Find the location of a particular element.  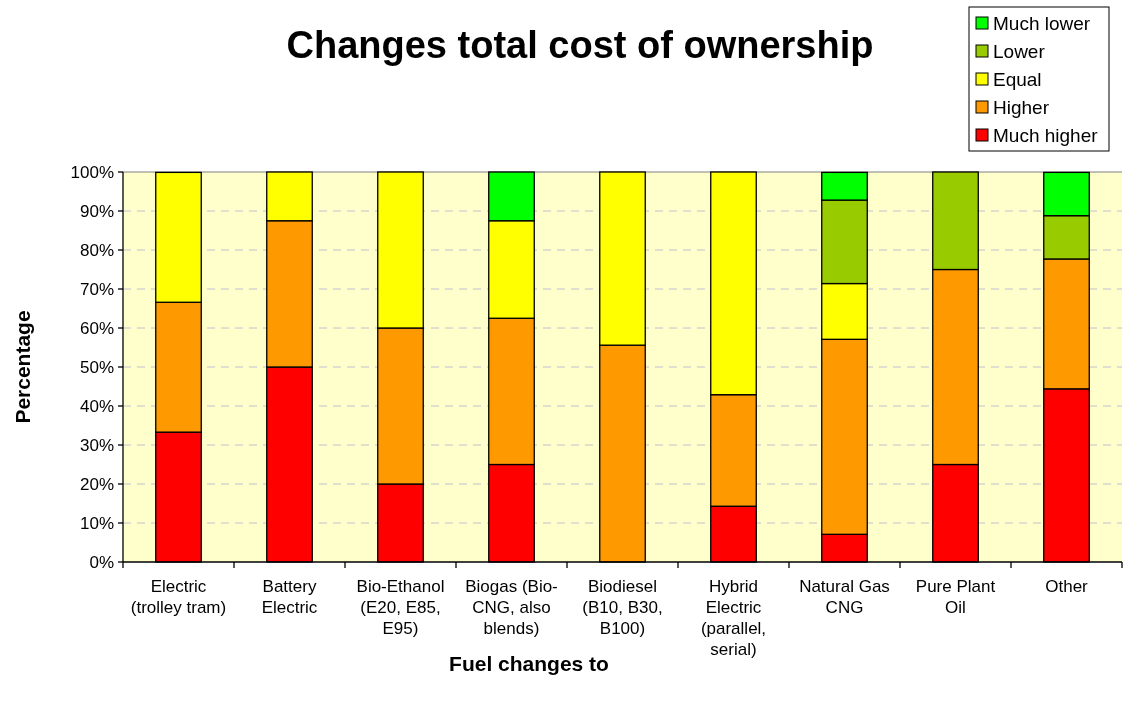

y-tick-label: 20% is located at coordinates (96, 484).